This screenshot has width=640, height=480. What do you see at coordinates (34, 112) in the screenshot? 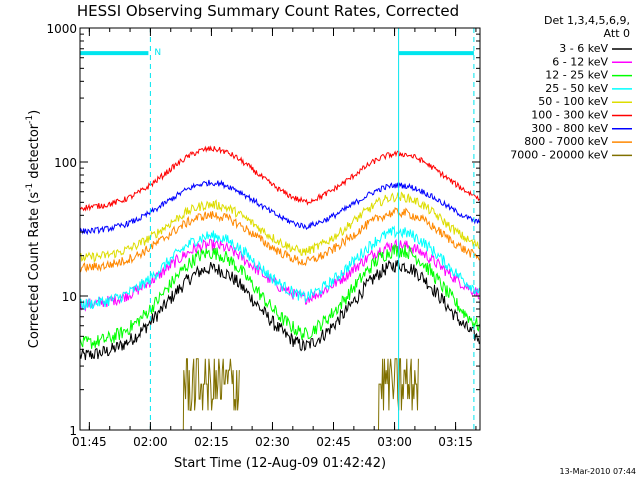
I see `y-axis-label-end: )` at bounding box center [34, 112].